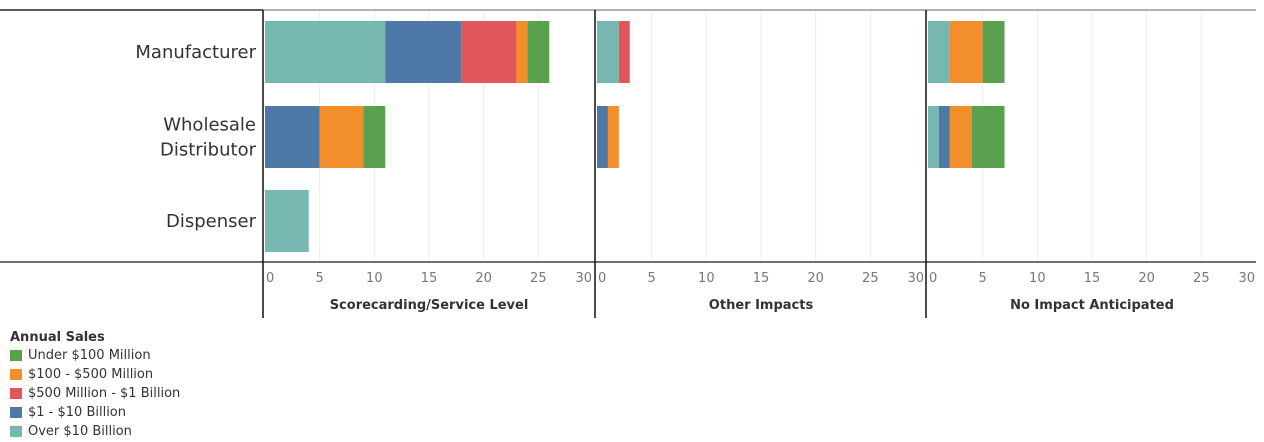 This screenshot has height=442, width=1264. What do you see at coordinates (104, 393) in the screenshot?
I see `legend-label: $500 Million - $1 Billion` at bounding box center [104, 393].